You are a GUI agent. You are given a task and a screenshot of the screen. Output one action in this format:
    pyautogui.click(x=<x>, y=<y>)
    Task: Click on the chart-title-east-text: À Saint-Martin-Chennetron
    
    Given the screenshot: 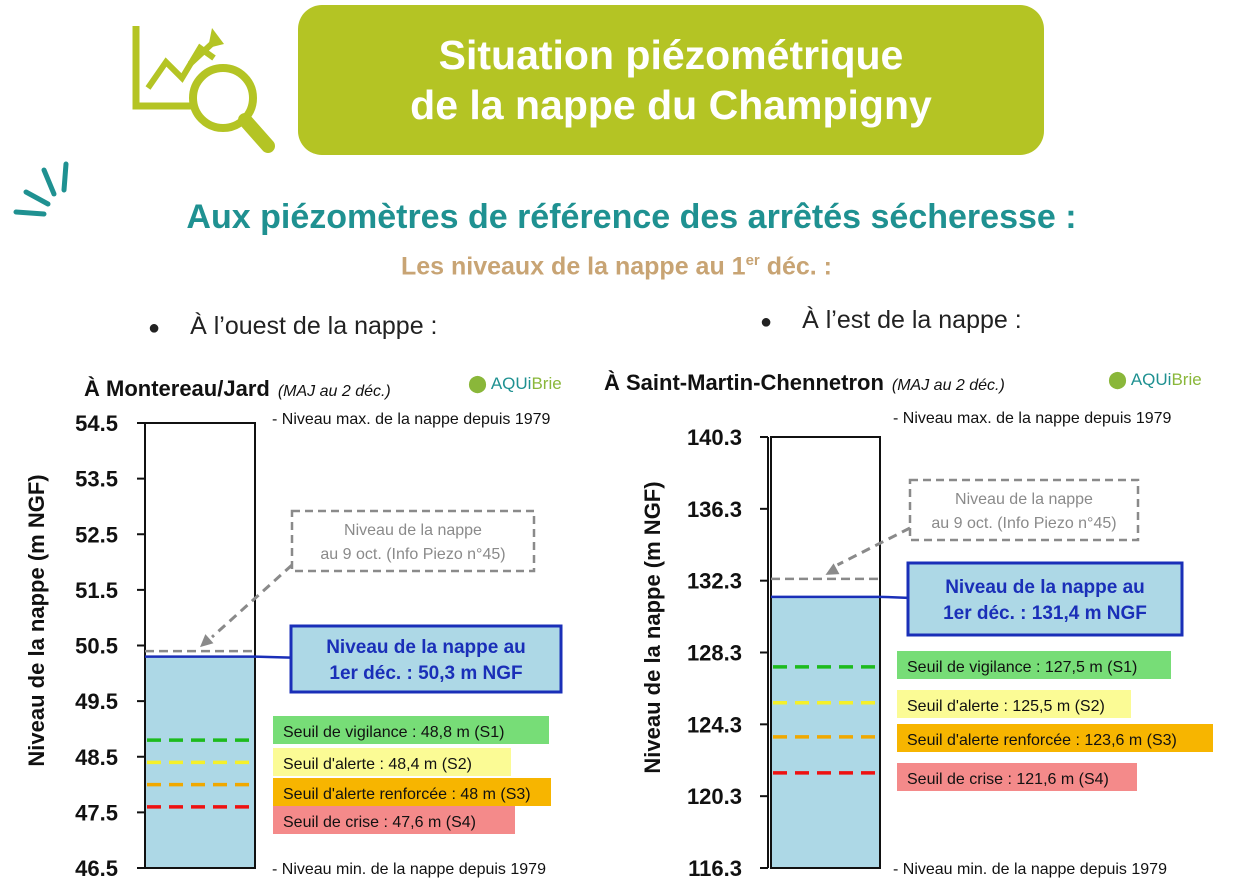 What is the action you would take?
    pyautogui.click(x=744, y=382)
    